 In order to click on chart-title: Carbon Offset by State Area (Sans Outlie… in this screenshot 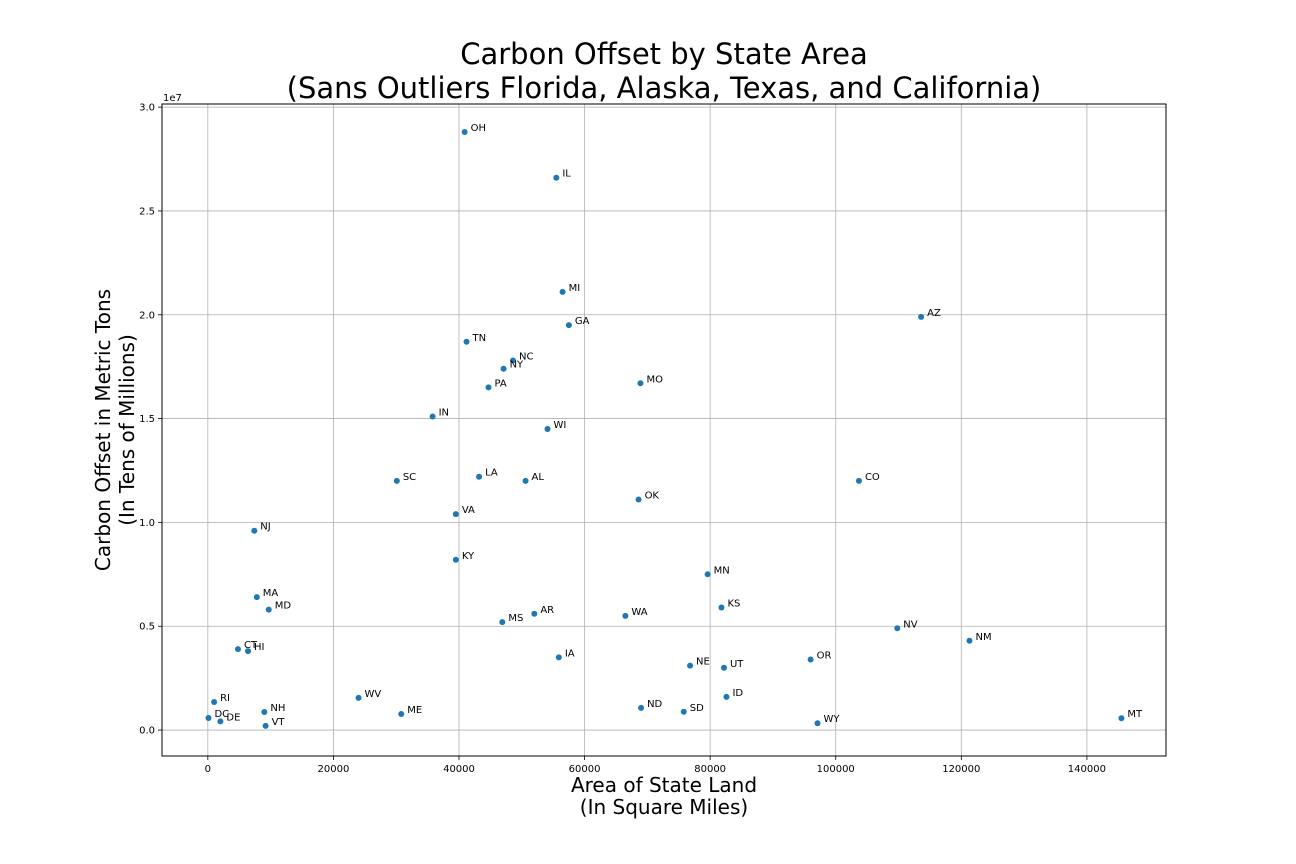, I will do `click(664, 71)`.